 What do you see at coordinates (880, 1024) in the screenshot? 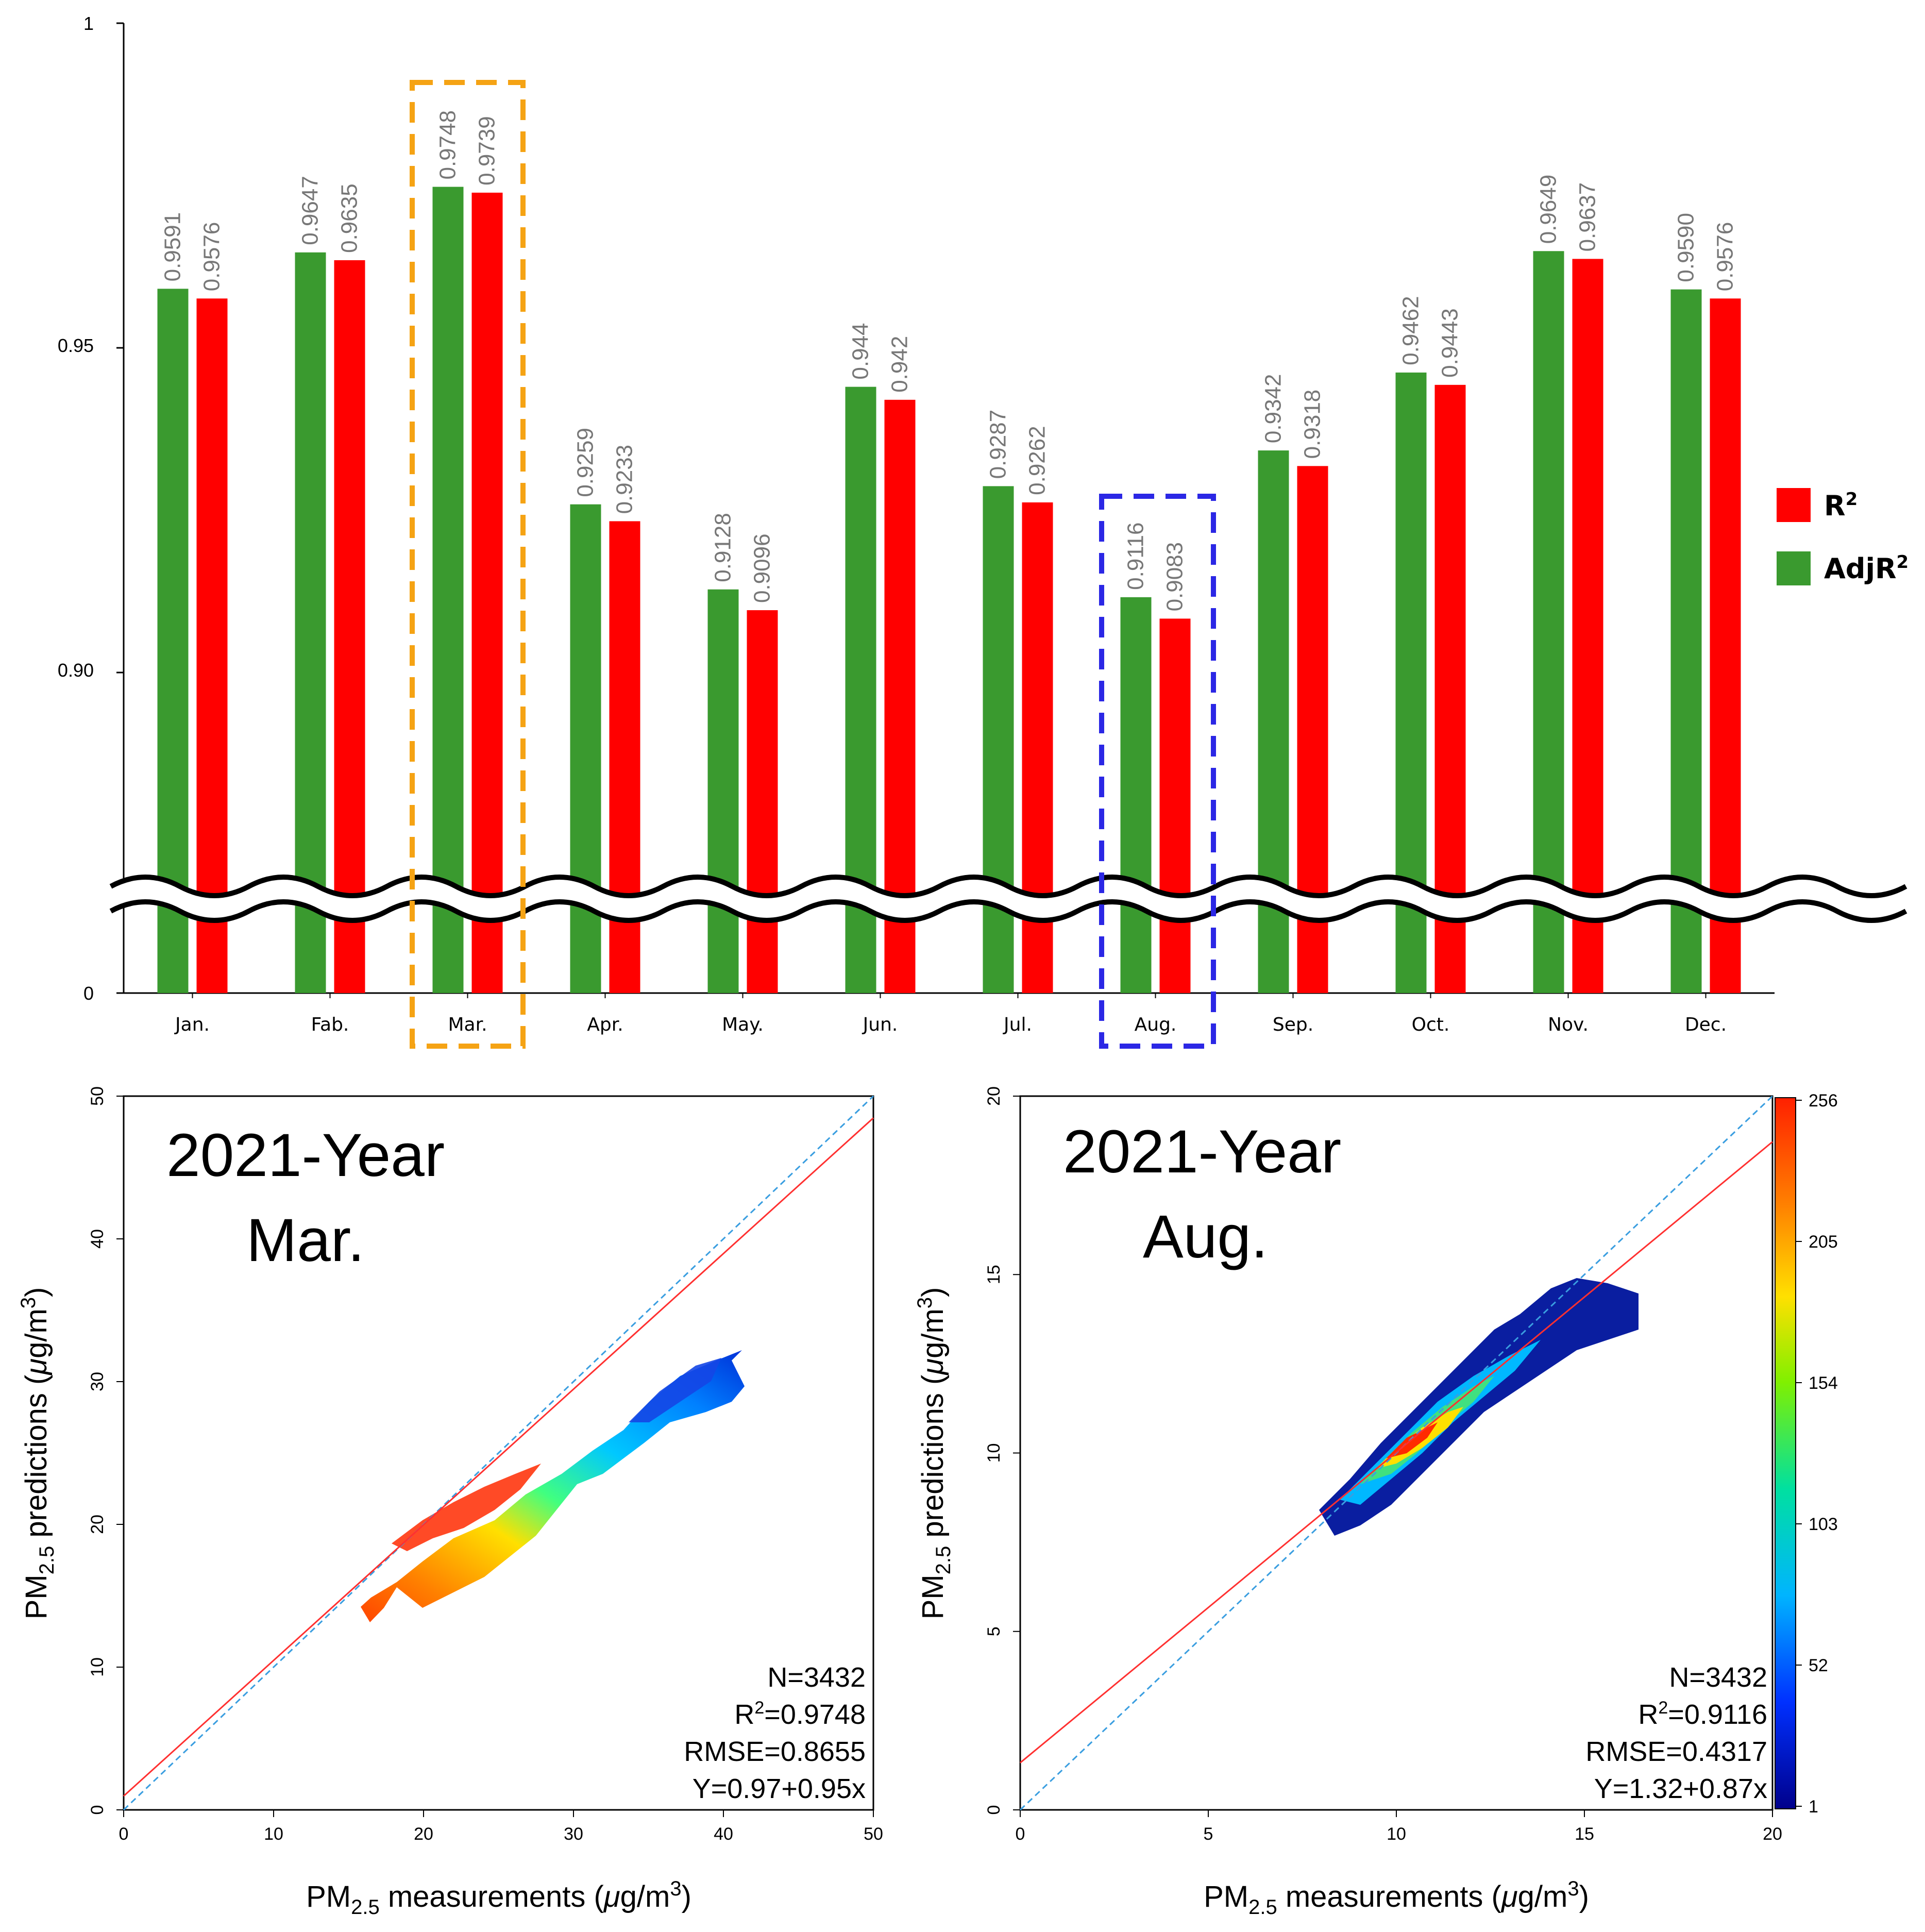
I see `x-tick-label: Jun.` at bounding box center [880, 1024].